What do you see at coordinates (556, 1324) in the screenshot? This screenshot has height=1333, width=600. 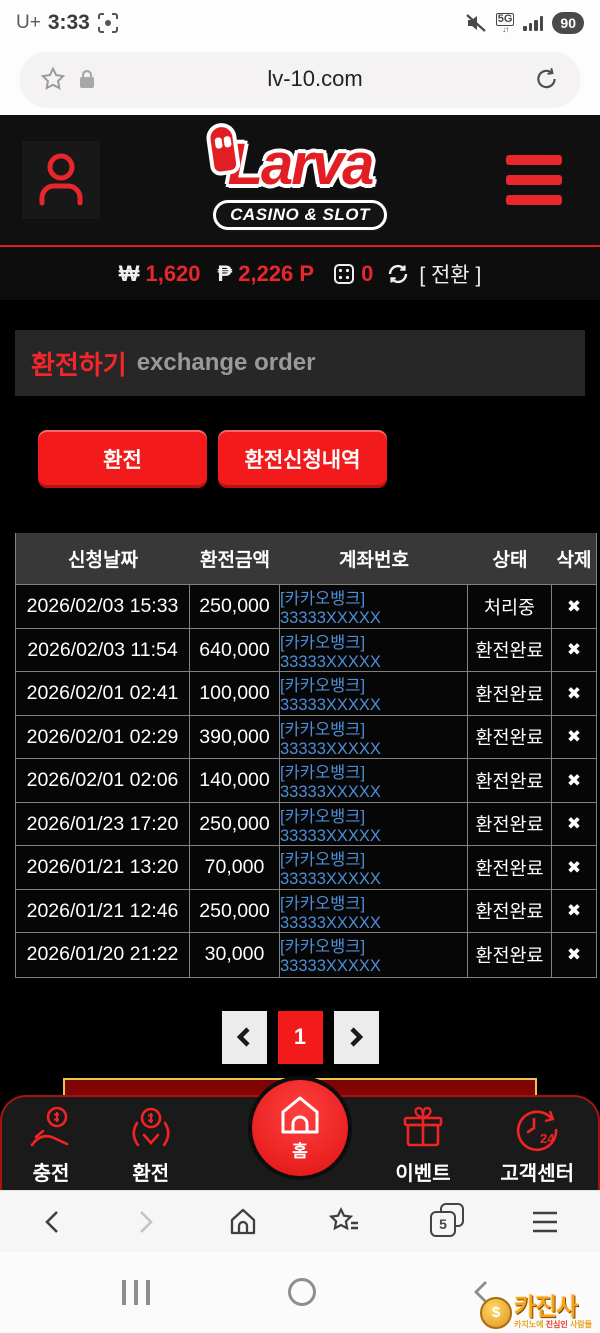 I see `watermark-sub-part: 진심인` at bounding box center [556, 1324].